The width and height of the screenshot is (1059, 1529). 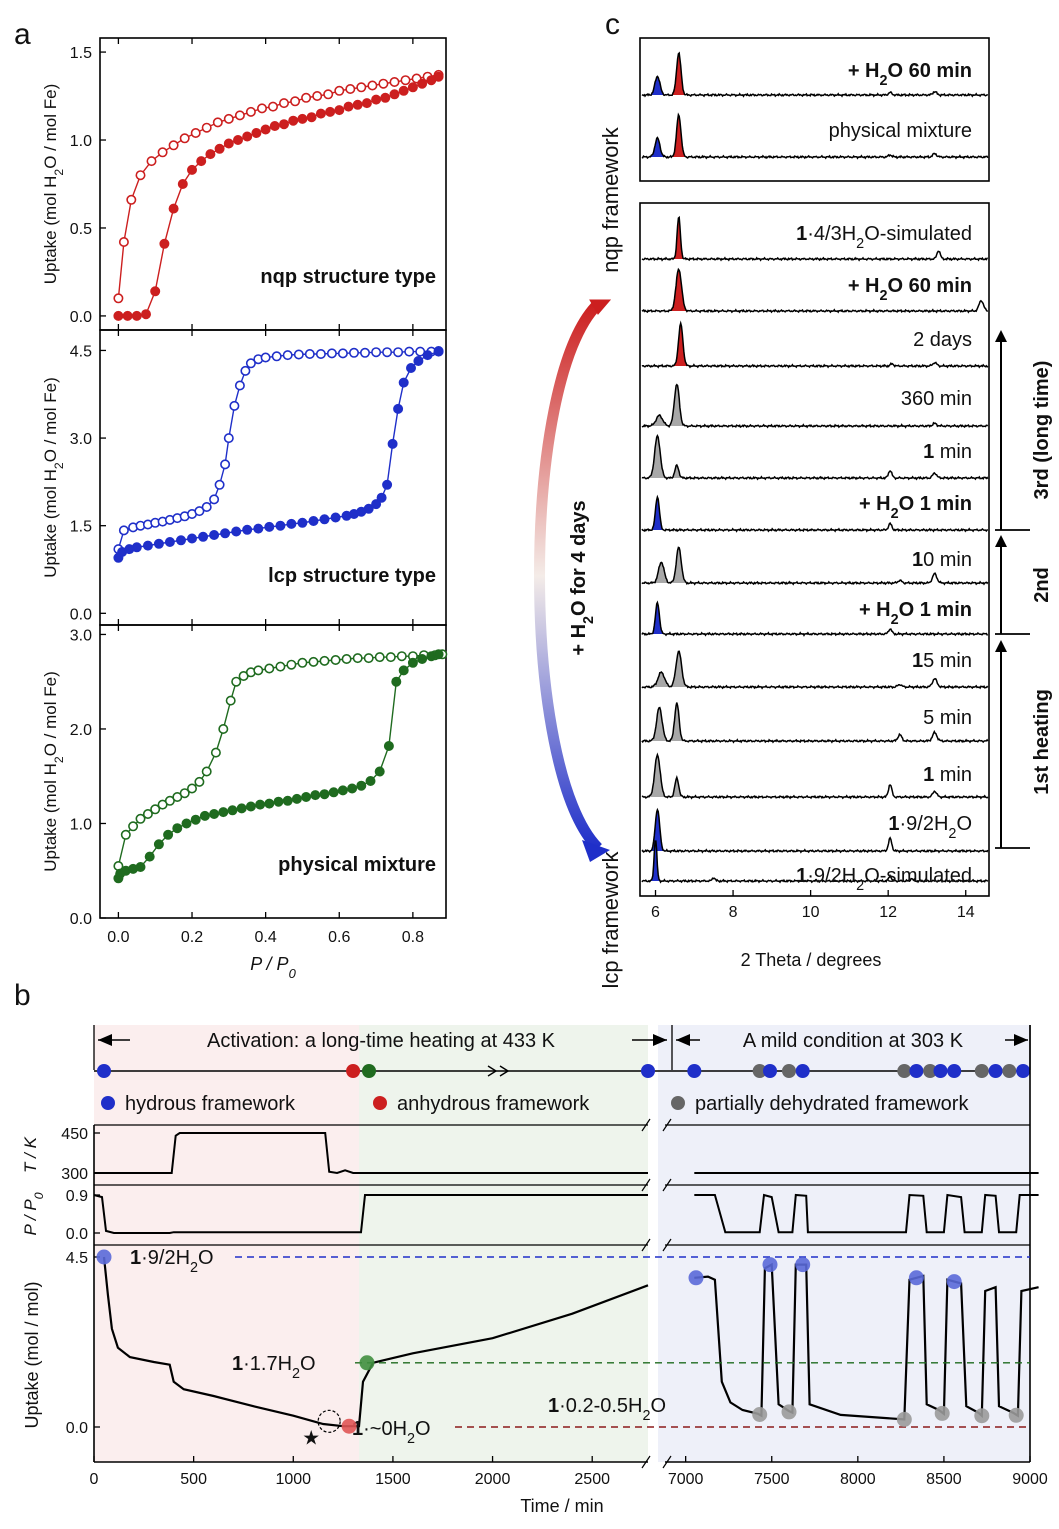 What do you see at coordinates (492, 1071) in the screenshot?
I see `timeline-chevron` at bounding box center [492, 1071].